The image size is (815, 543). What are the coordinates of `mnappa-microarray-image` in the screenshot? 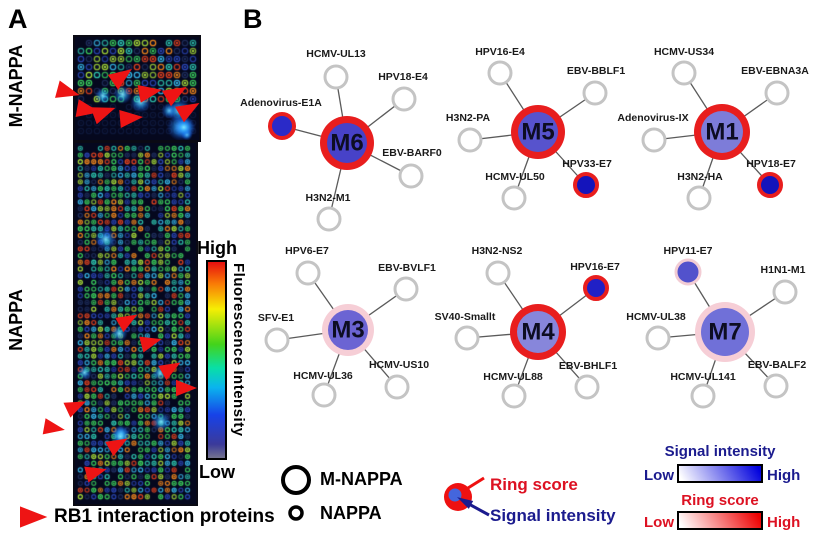 It's located at (137, 88).